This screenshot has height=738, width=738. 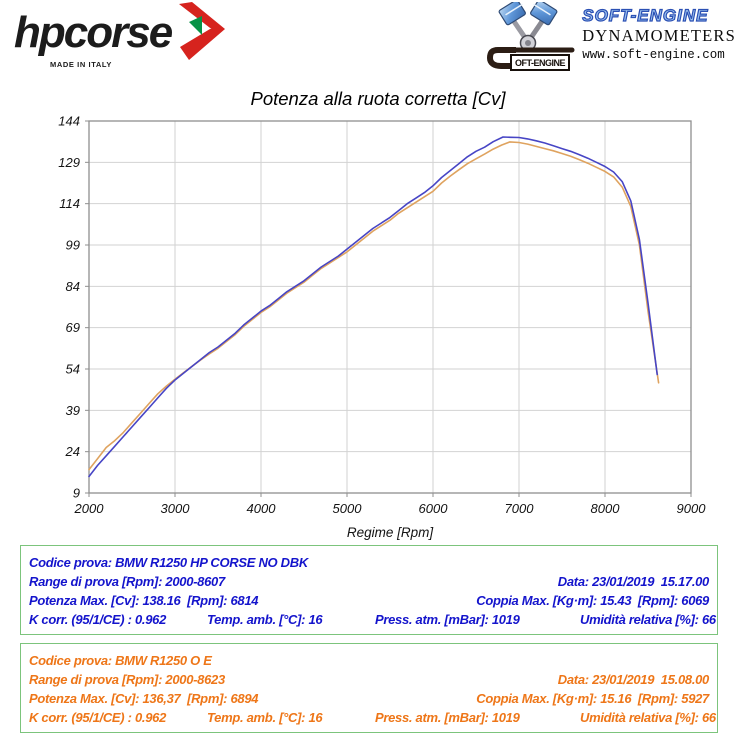 What do you see at coordinates (144, 698) in the screenshot?
I see `potenza-max-value: Potenza Max. [Cv]: 136,37 [Rpm]: 6894` at bounding box center [144, 698].